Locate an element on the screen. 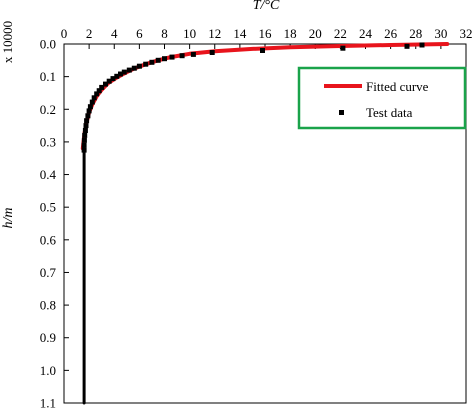 This screenshot has height=408, width=474. x-tick-label: 20 is located at coordinates (315, 33).